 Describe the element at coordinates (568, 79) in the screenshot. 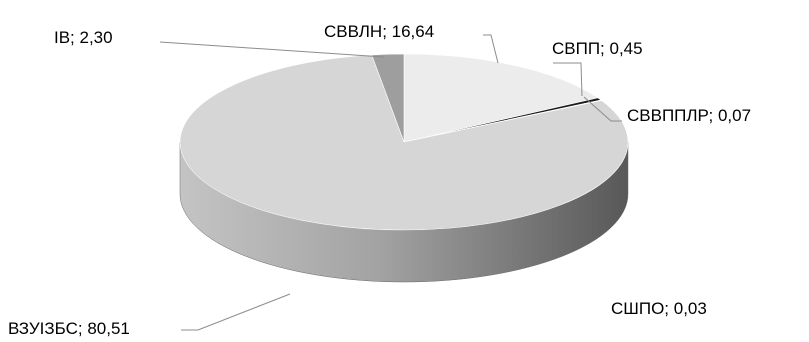

I see `leader-line-svpp` at that location.